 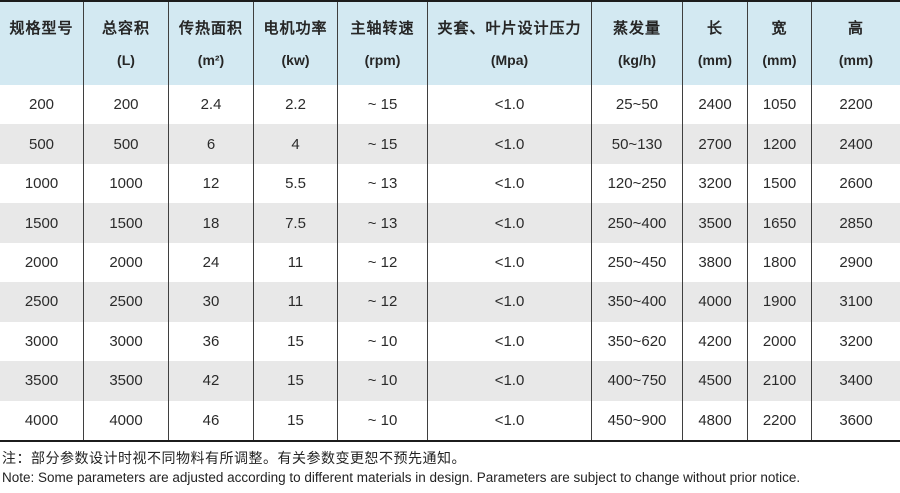 What do you see at coordinates (856, 223) in the screenshot?
I see `table-cell: 2850` at bounding box center [856, 223].